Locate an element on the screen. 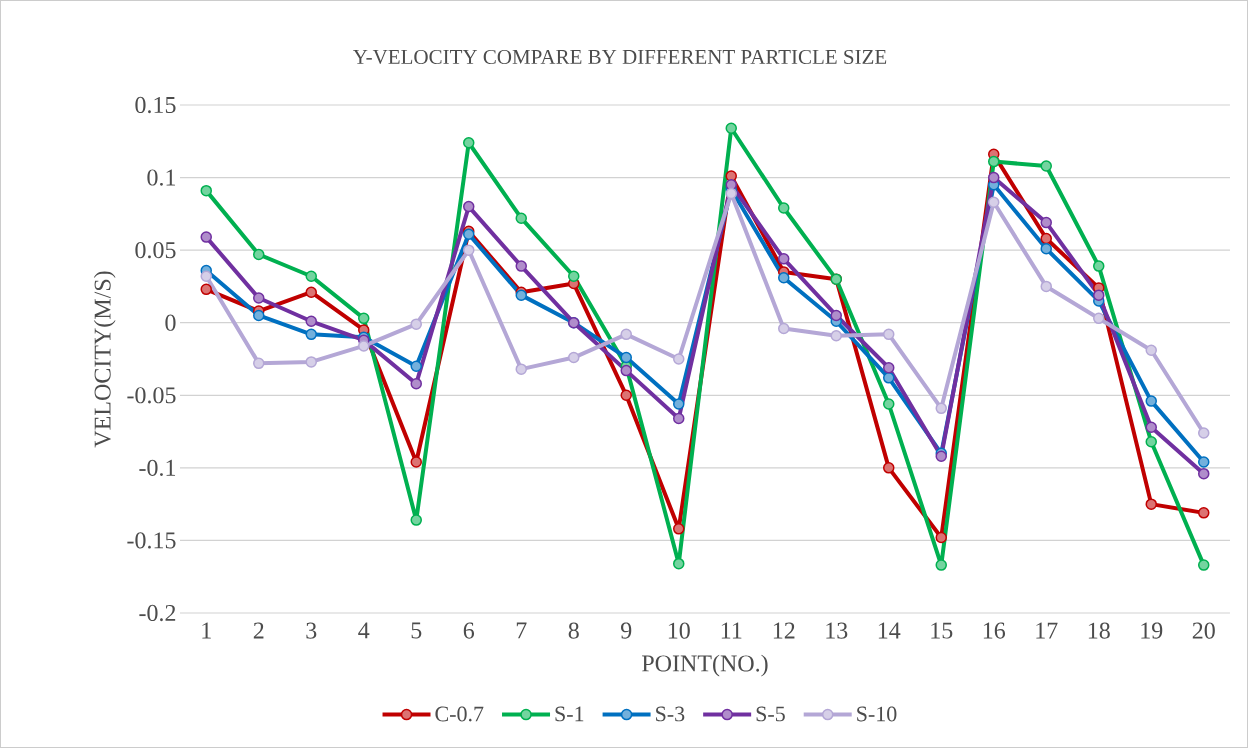 This screenshot has width=1248, height=748. x-tick-label: 5 is located at coordinates (416, 630).